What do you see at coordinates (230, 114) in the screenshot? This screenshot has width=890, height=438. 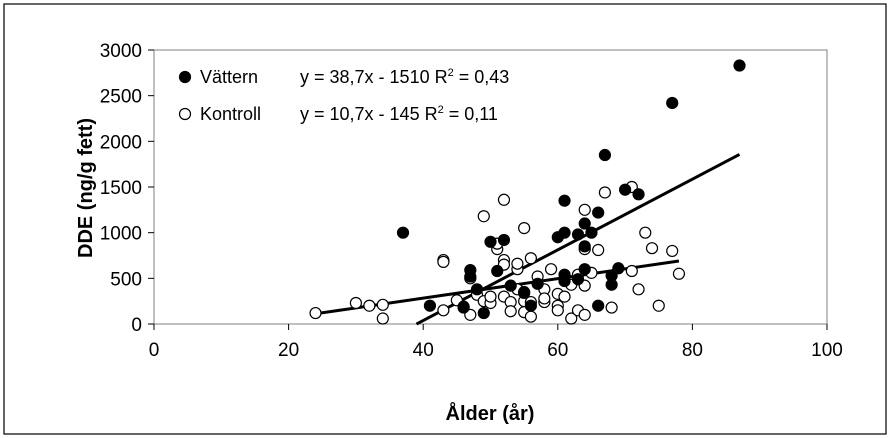 I see `legend-label-kontroll: Kontroll` at bounding box center [230, 114].